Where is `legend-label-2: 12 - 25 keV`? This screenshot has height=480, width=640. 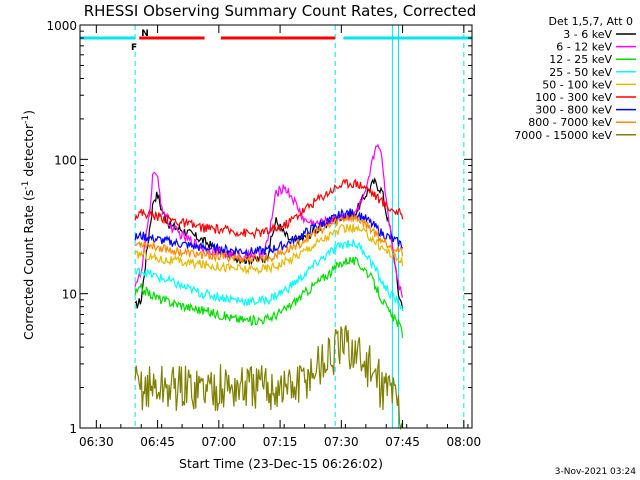
legend-label-2: 12 - 25 keV is located at coordinates (580, 59).